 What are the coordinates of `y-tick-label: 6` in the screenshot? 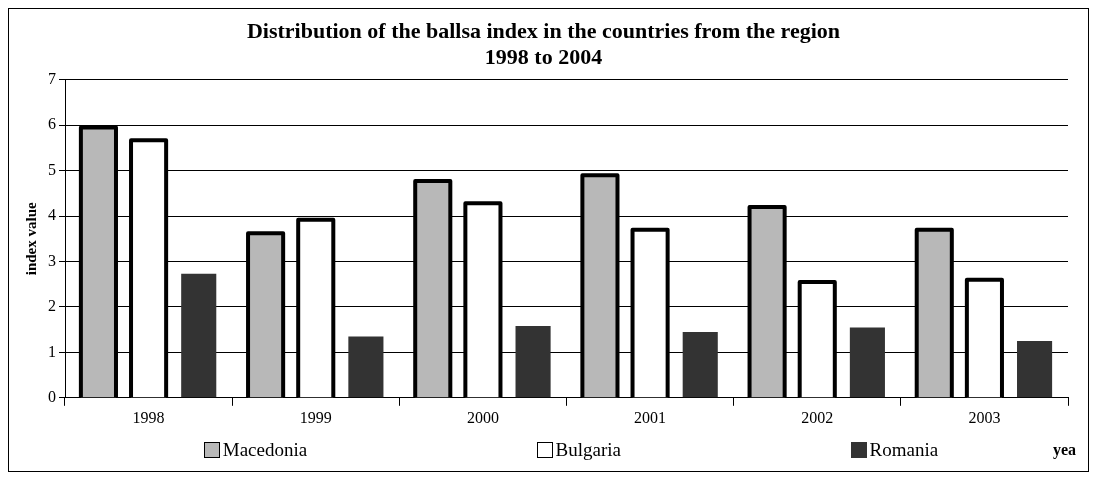 It's located at (52, 124).